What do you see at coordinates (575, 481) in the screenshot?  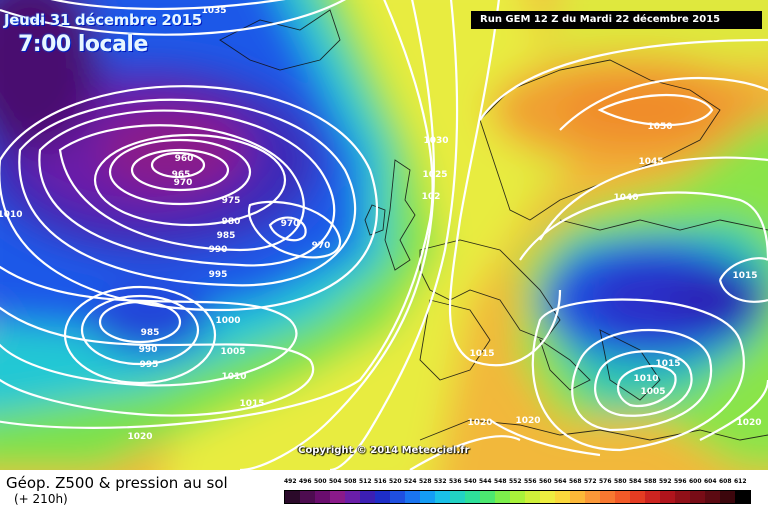 I see `scale-label: 568` at bounding box center [575, 481].